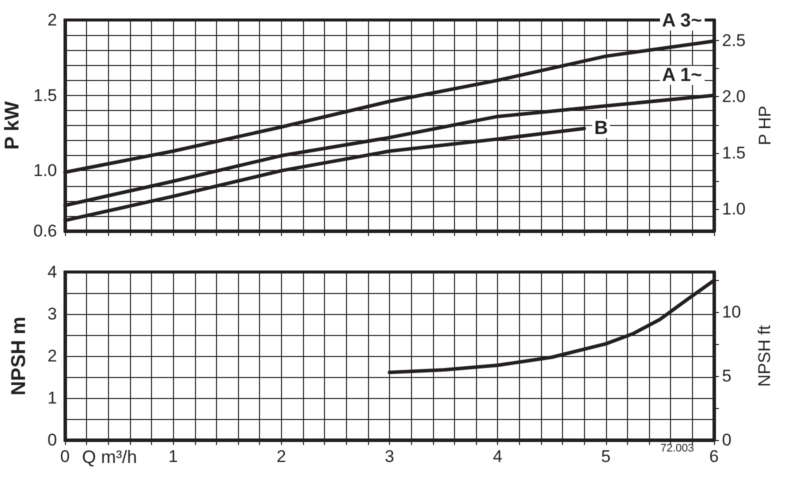  What do you see at coordinates (606, 456) in the screenshot?
I see `x-tick-label: 5` at bounding box center [606, 456].